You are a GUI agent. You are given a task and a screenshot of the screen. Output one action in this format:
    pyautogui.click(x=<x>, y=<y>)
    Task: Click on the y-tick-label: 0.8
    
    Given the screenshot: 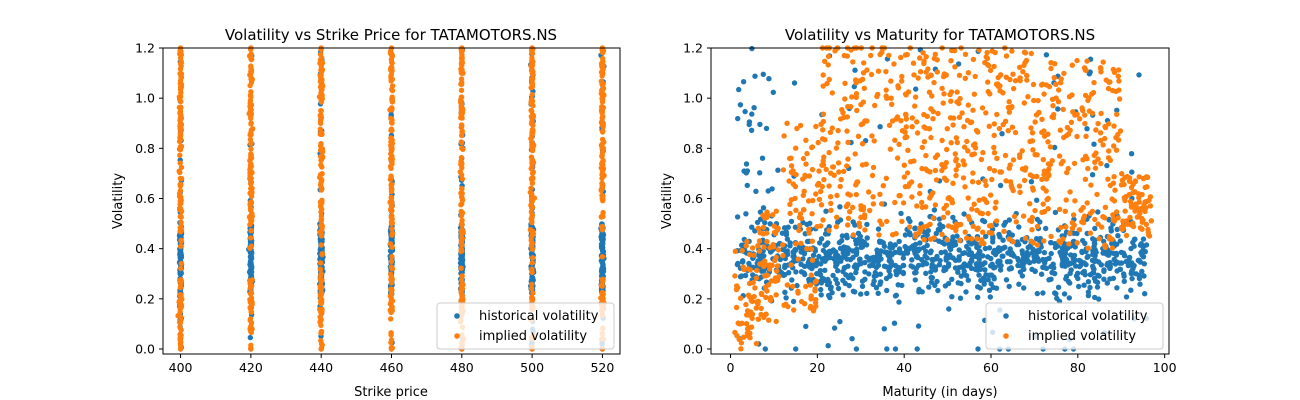 What is the action you would take?
    pyautogui.click(x=693, y=148)
    